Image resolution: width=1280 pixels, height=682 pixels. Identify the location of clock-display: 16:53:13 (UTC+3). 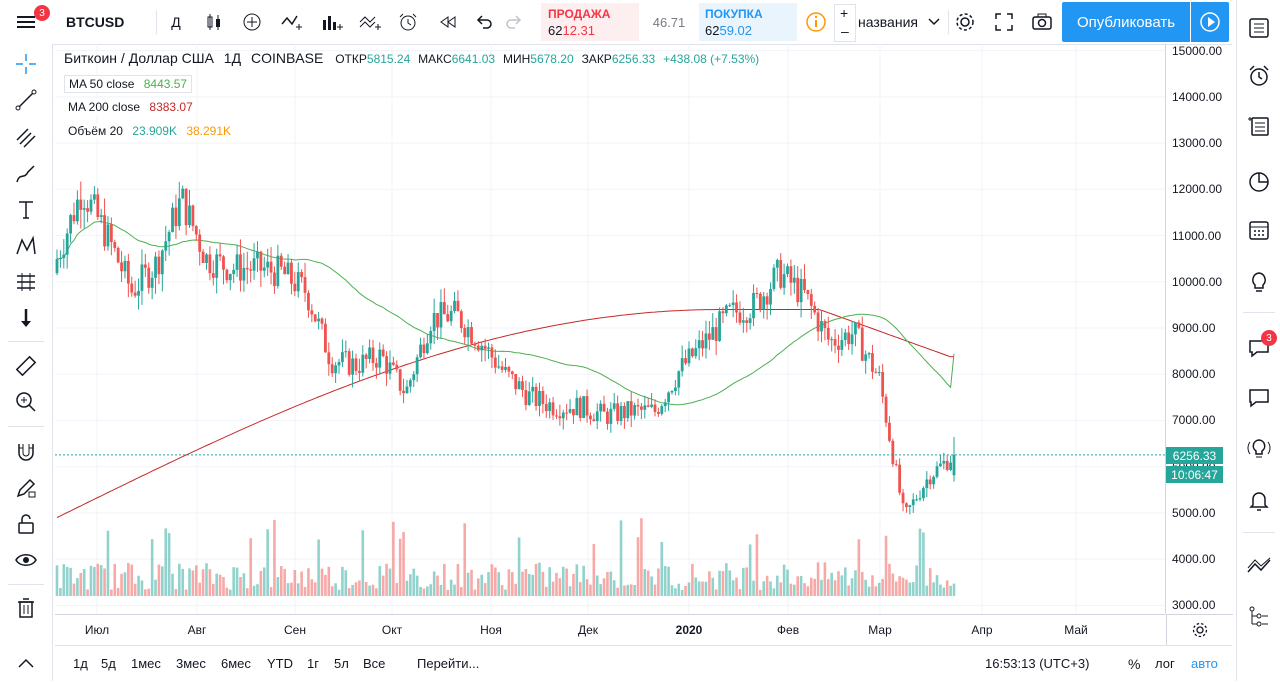
(1037, 663).